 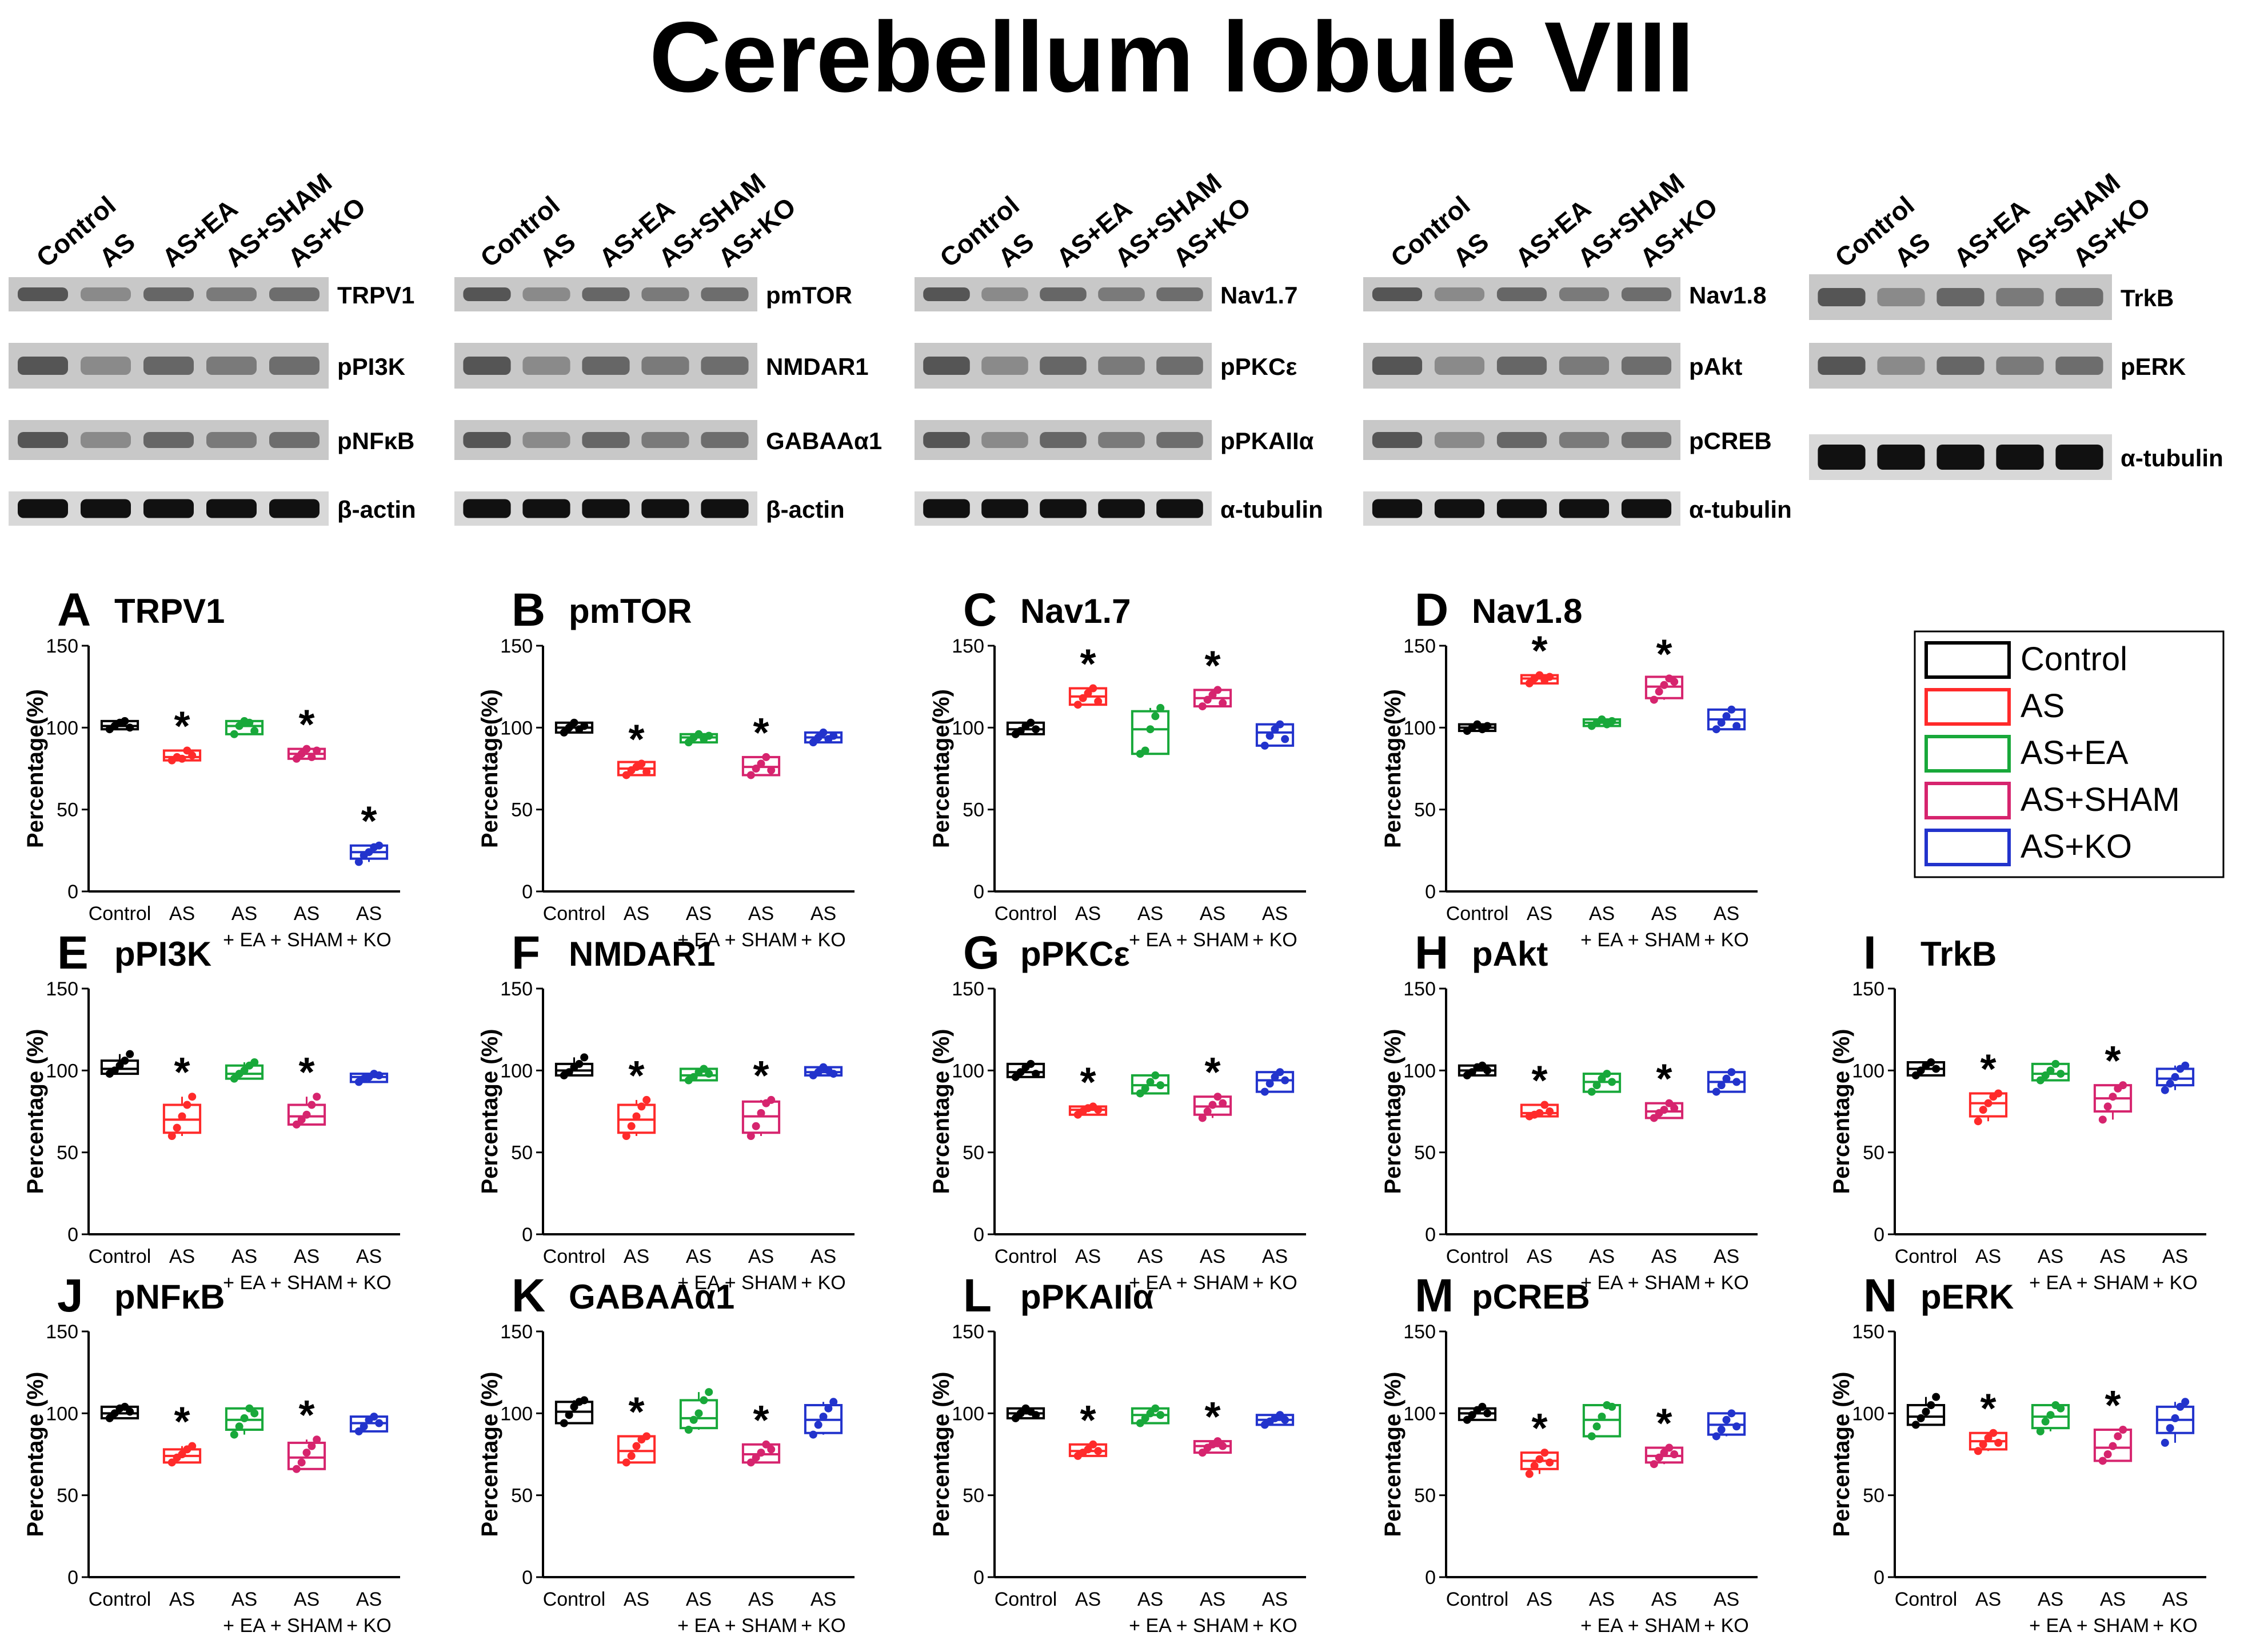 What do you see at coordinates (1431, 610) in the screenshot?
I see `panel-letter: D` at bounding box center [1431, 610].